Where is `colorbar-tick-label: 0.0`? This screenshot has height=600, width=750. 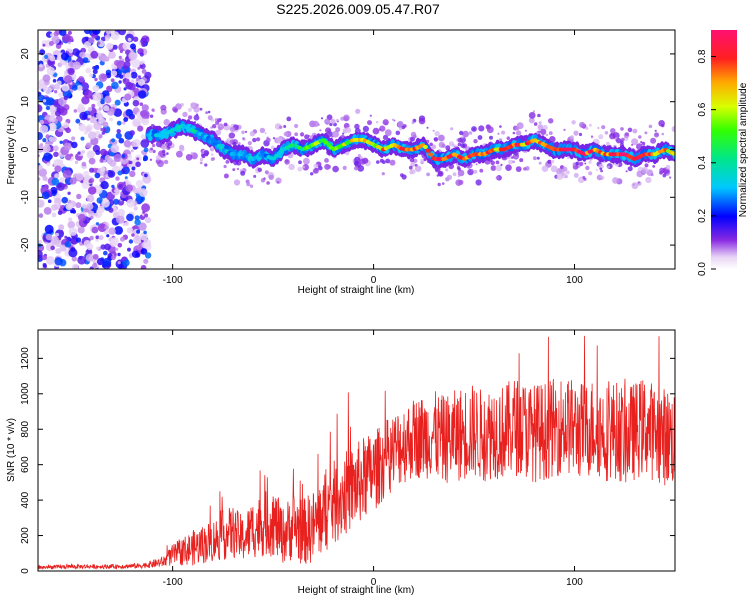
colorbar-tick-label: 0.0 is located at coordinates (702, 269).